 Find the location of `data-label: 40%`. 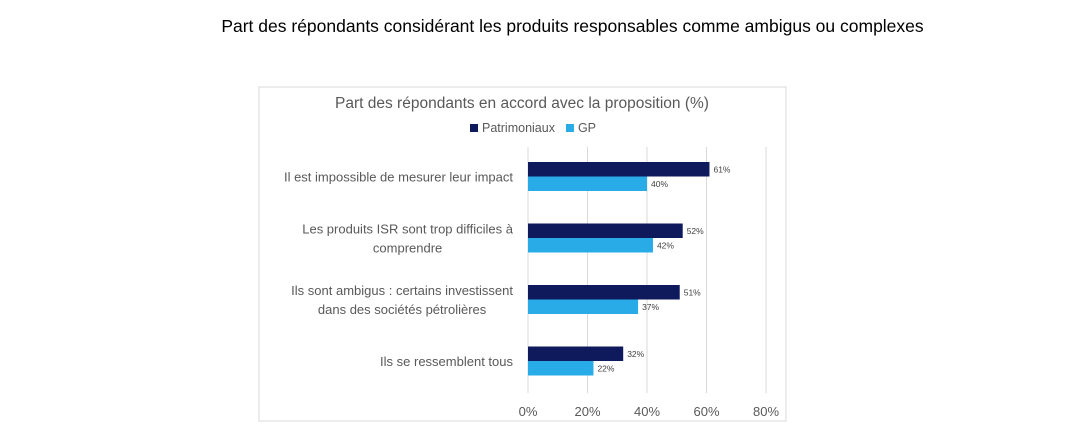

data-label: 40% is located at coordinates (659, 184).